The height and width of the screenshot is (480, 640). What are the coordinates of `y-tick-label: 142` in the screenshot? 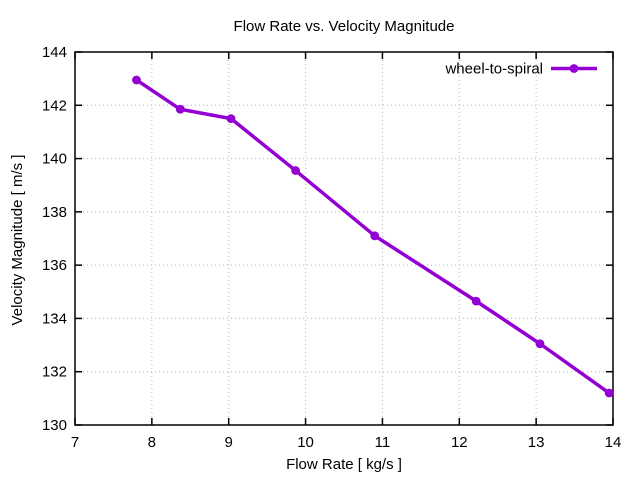 It's located at (54, 105).